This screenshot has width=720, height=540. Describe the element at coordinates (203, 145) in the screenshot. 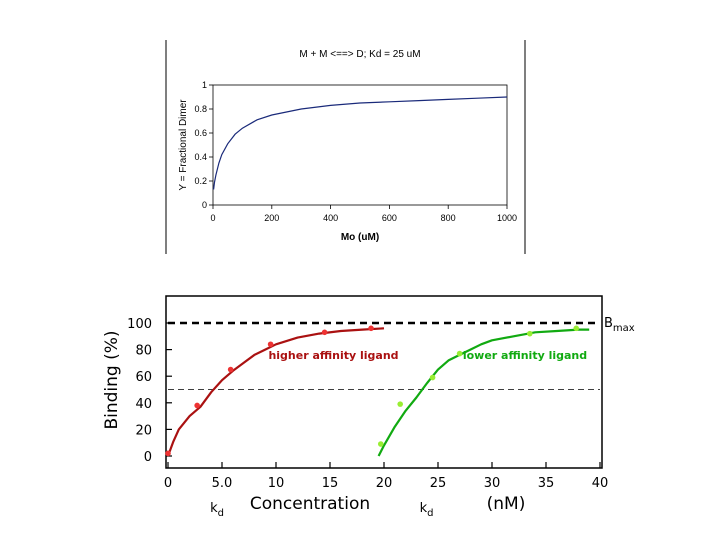

I see `top-chart-y-ticks: 0 0.2 0.4 0.6 0.8 1` at that location.